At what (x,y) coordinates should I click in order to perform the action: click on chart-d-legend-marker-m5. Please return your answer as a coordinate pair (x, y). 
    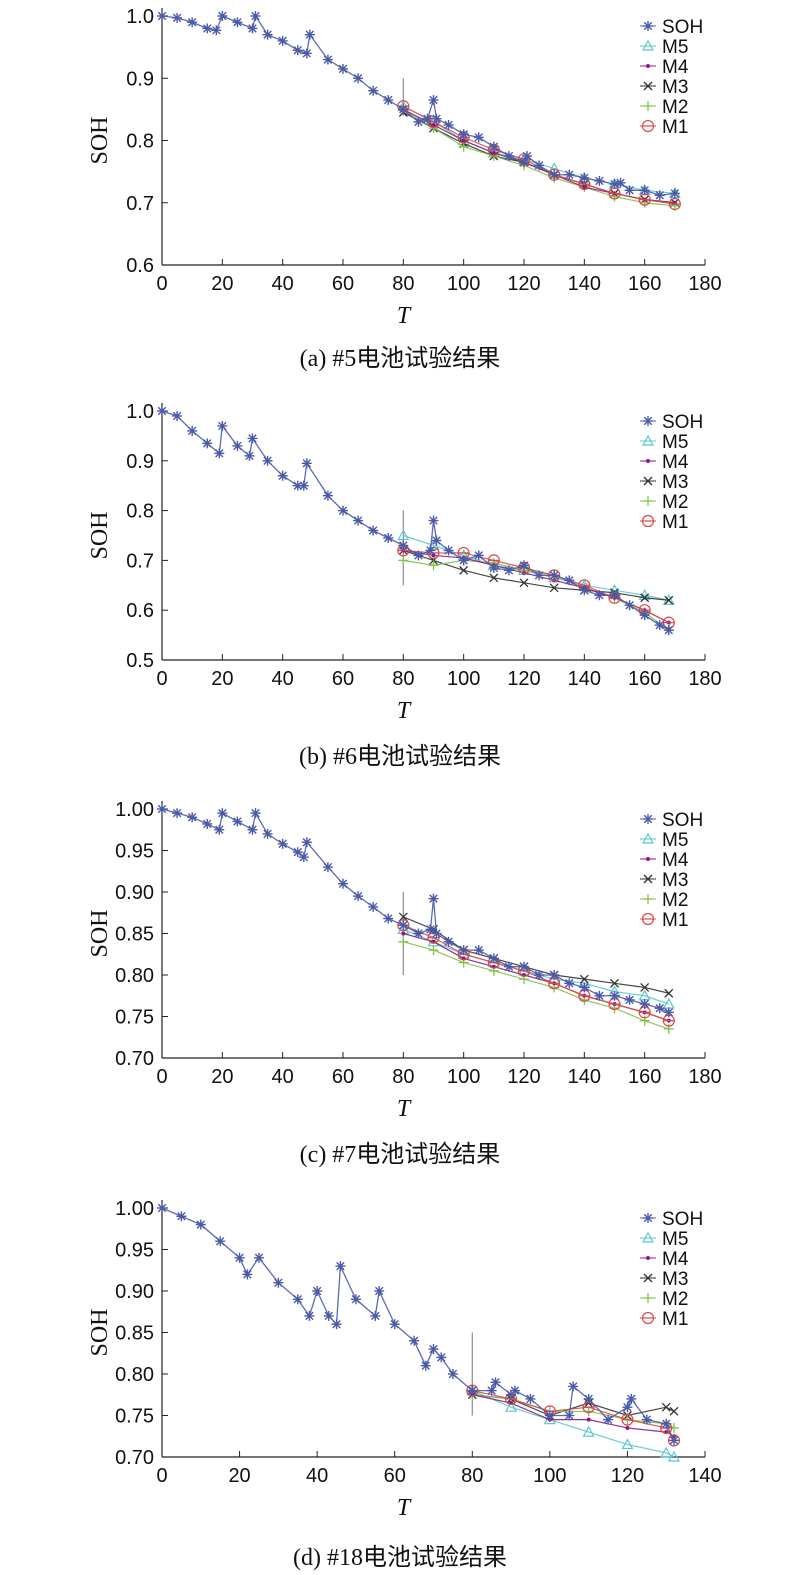
    Looking at the image, I should click on (648, 1237).